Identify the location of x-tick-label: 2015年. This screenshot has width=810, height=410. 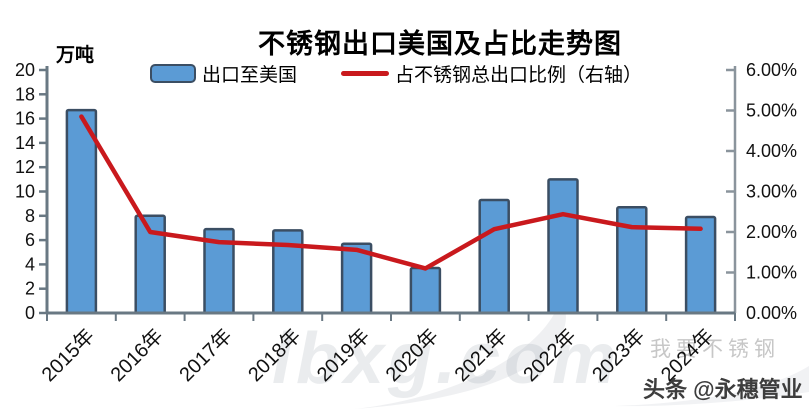
(68, 355).